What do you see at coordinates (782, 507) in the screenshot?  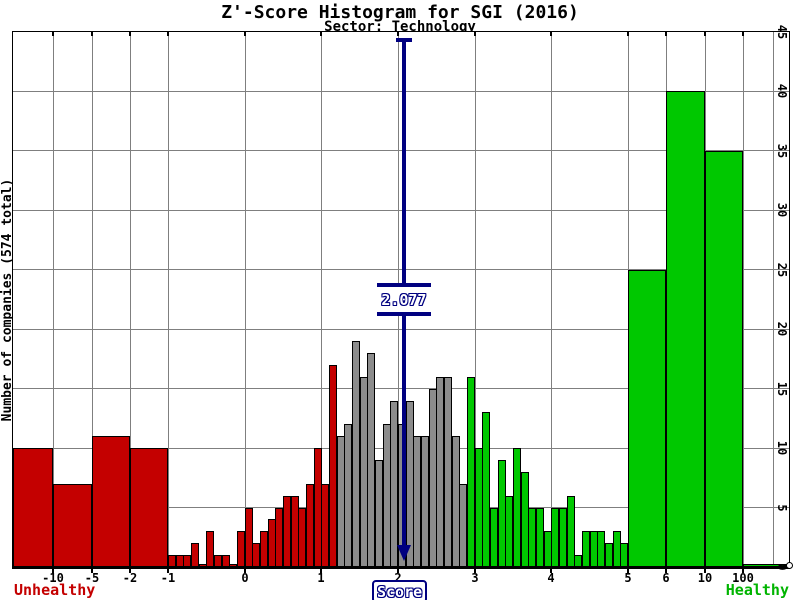 I see `y-axis-tick-label: 5` at bounding box center [782, 507].